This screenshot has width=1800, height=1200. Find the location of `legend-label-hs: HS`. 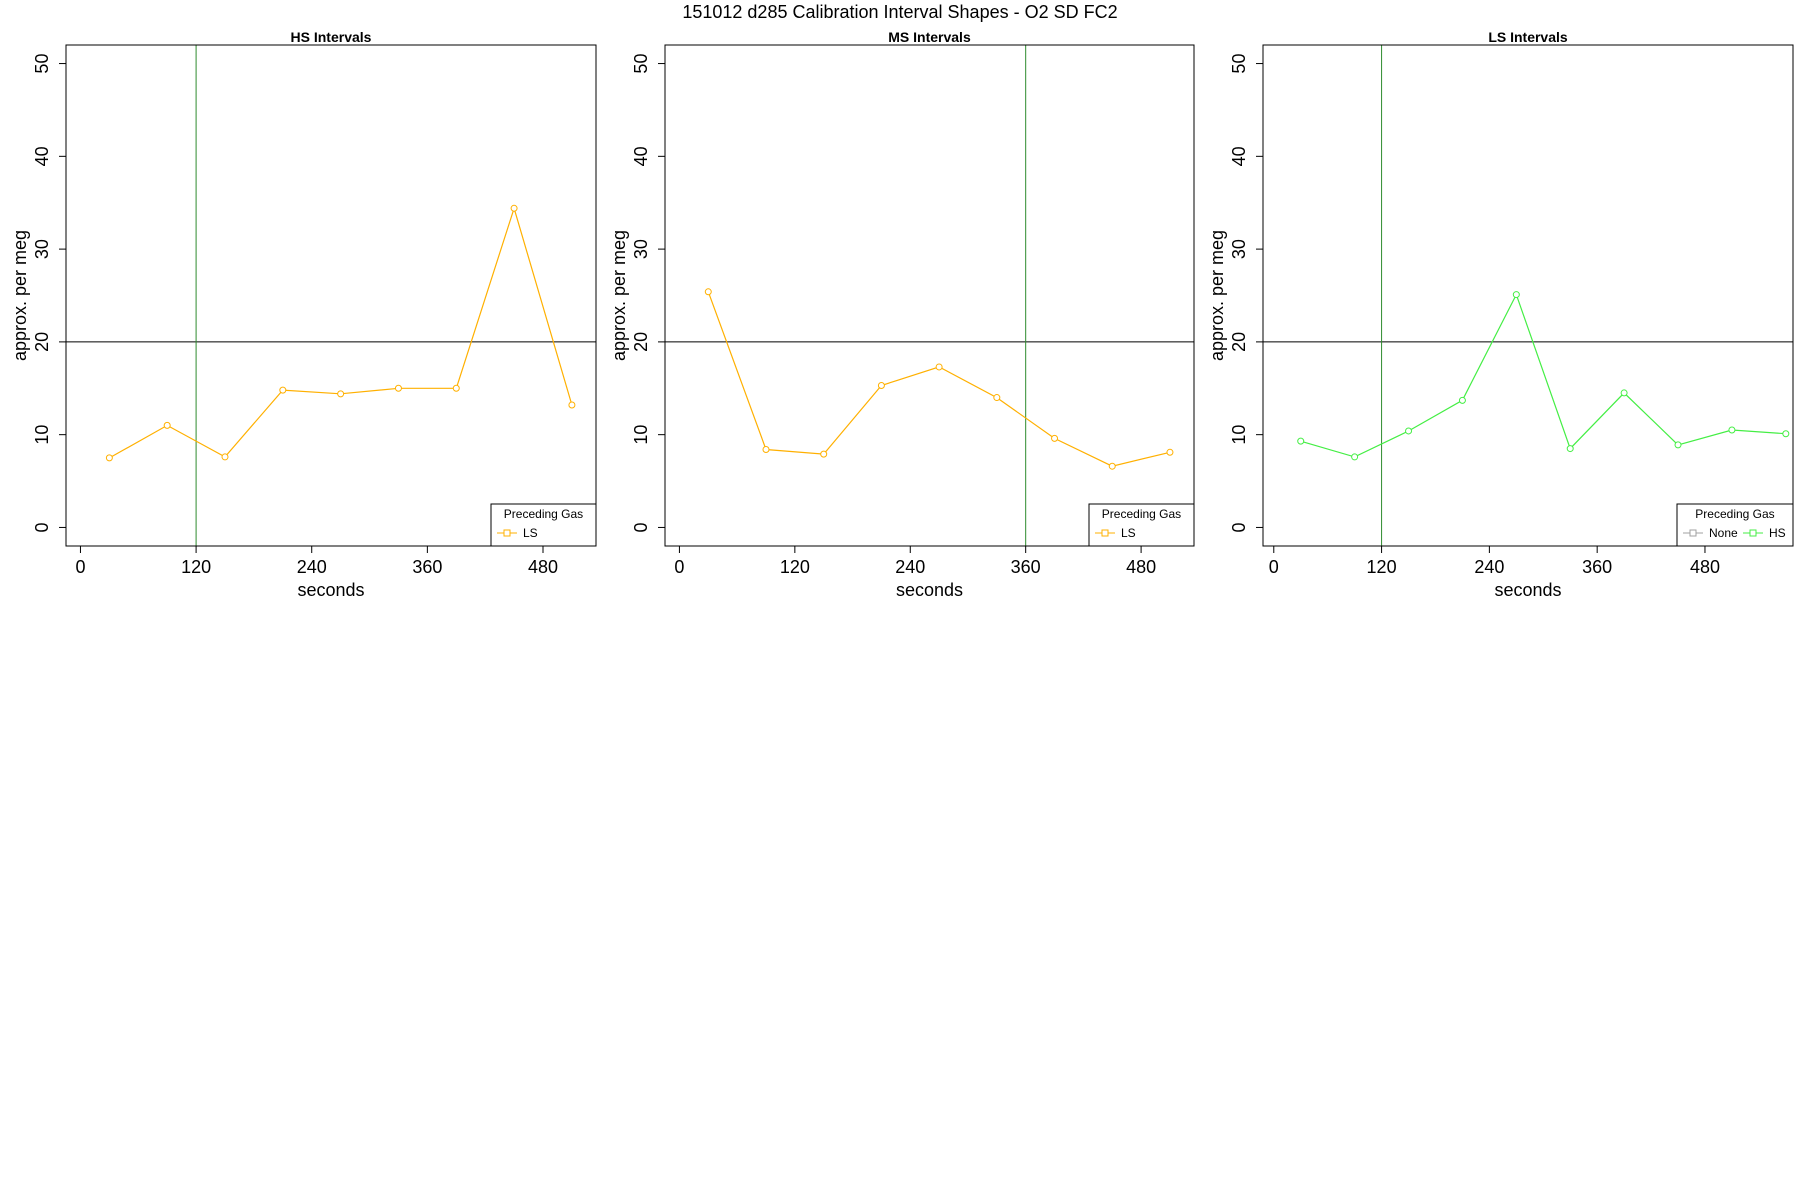

legend-label-hs: HS is located at coordinates (1777, 533).